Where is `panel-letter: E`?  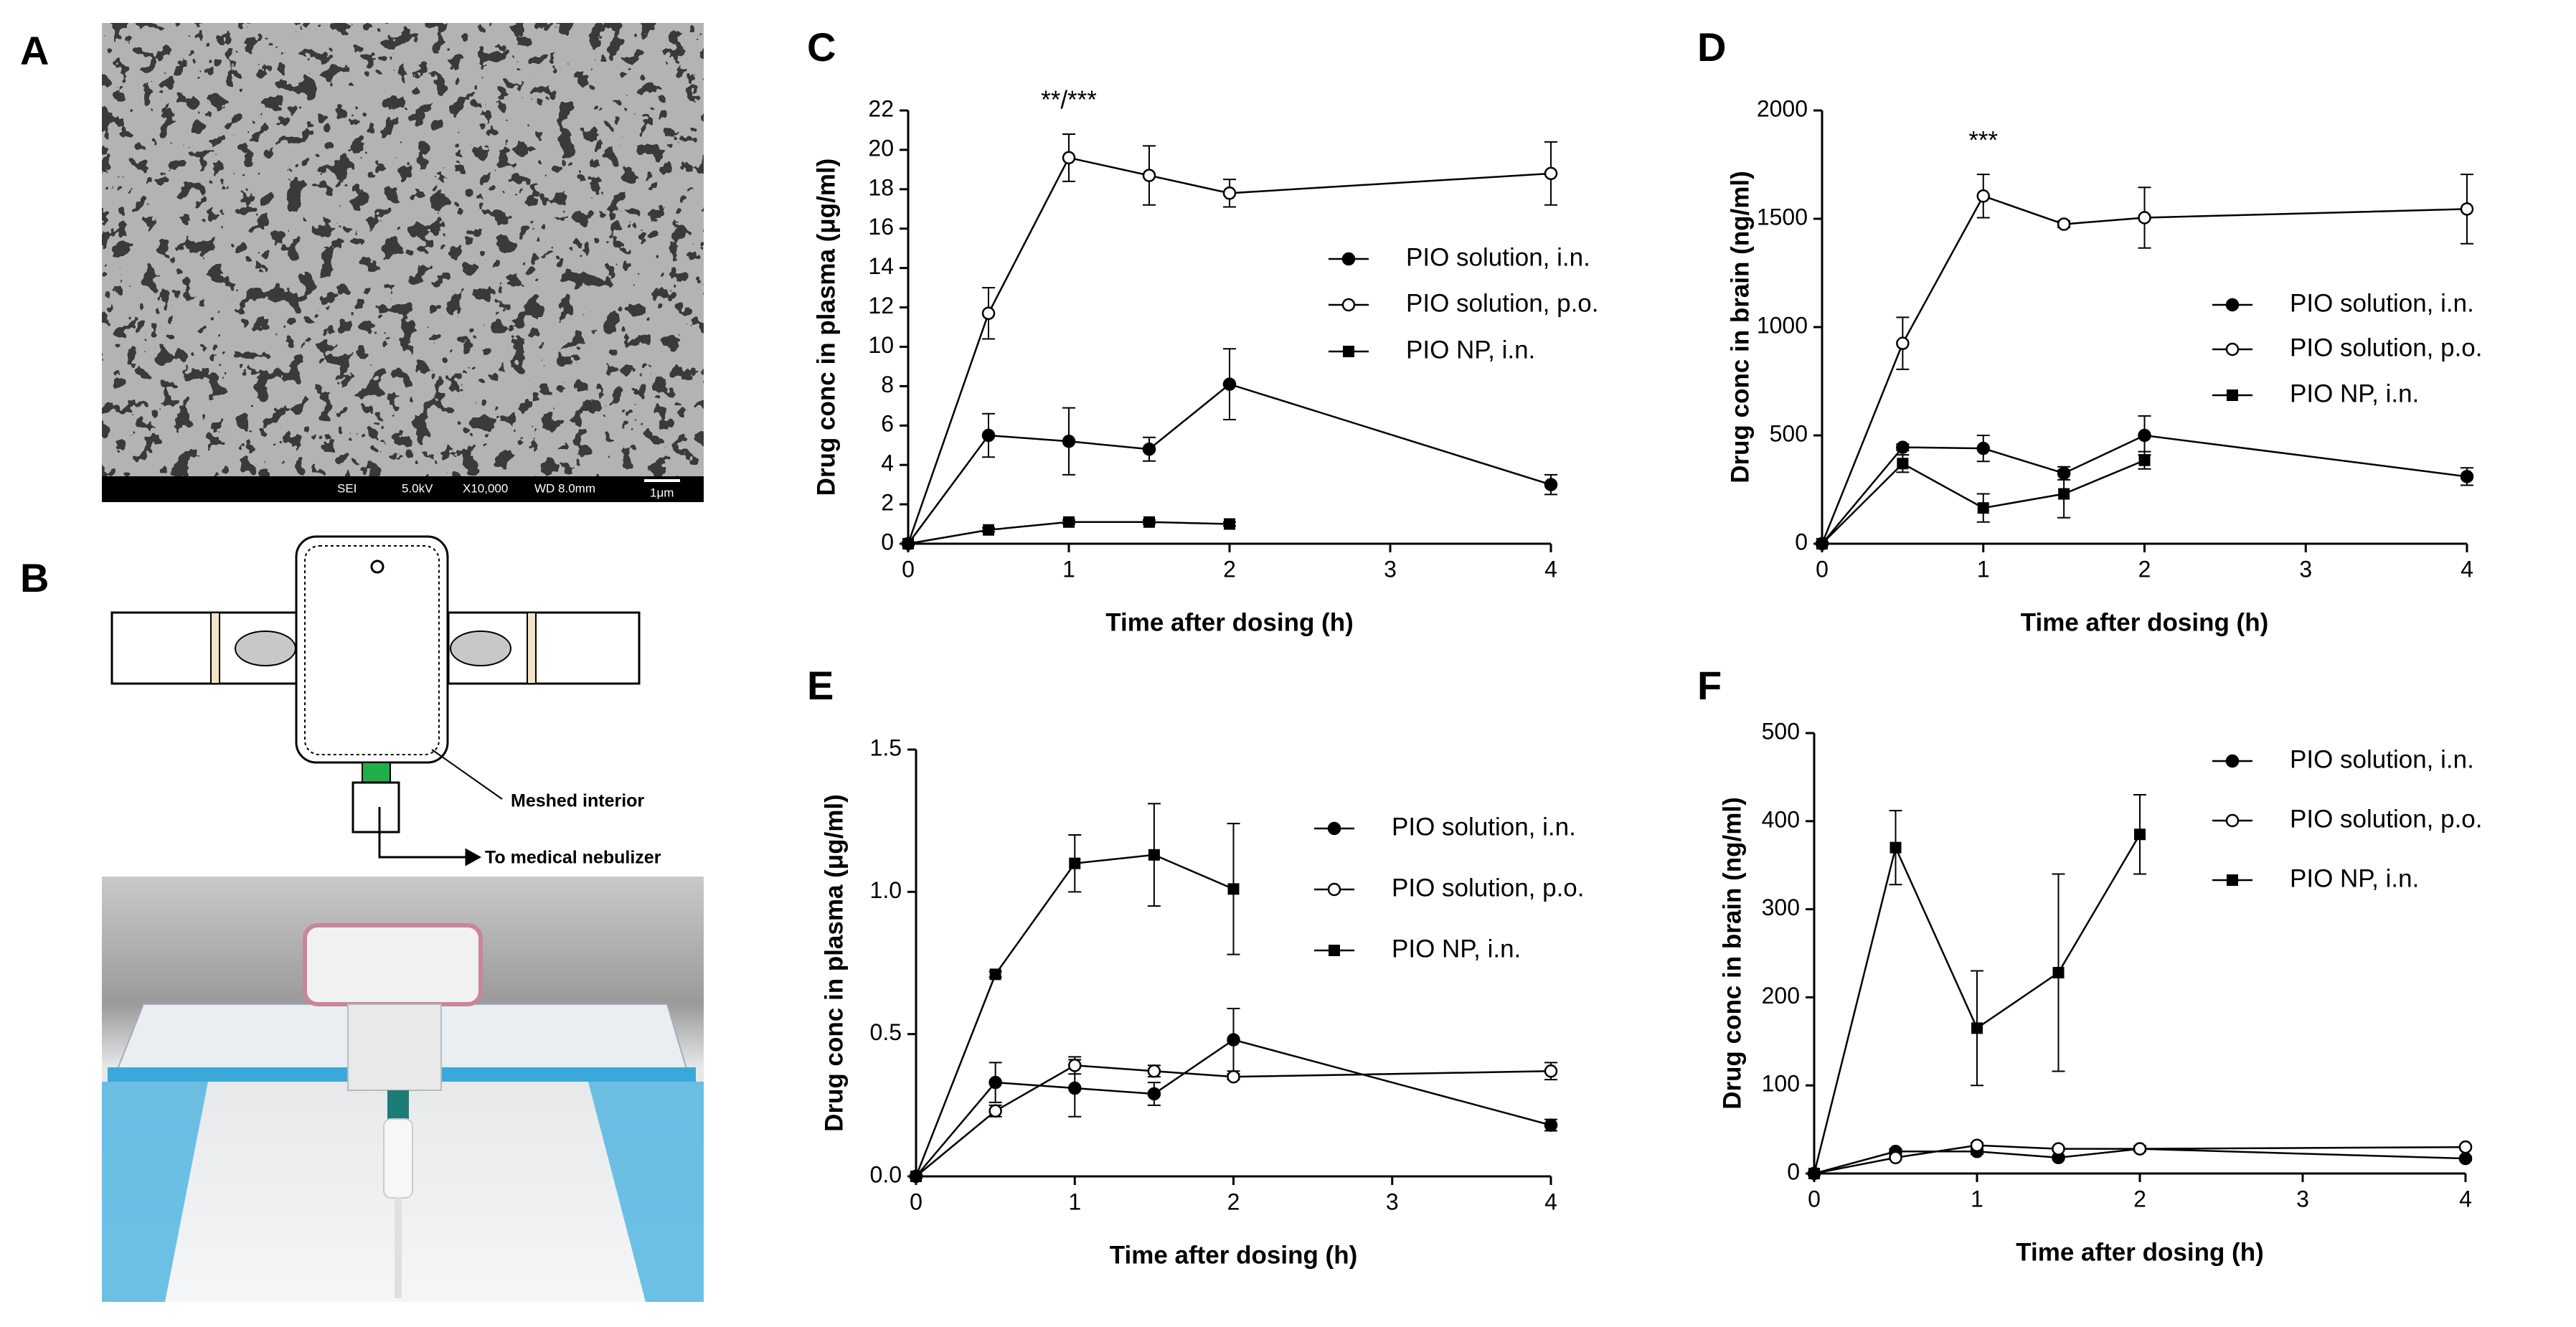 panel-letter: E is located at coordinates (820, 685).